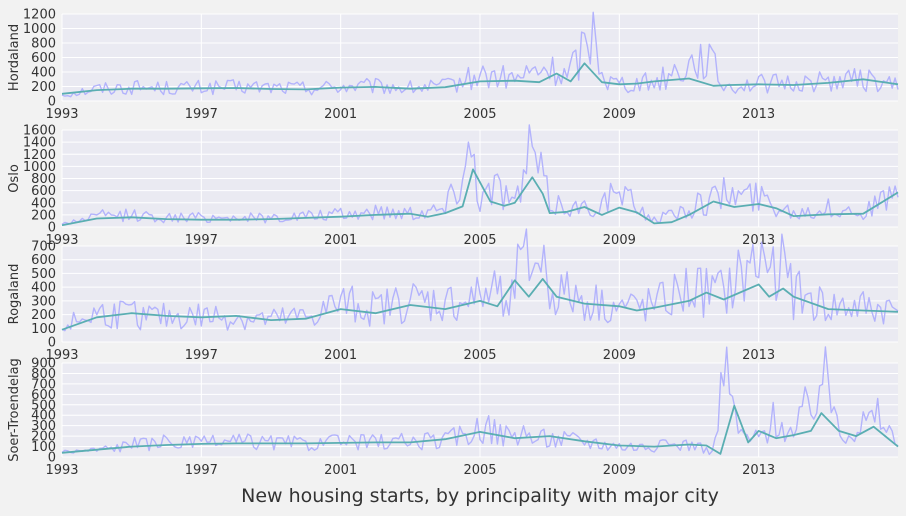 The image size is (906, 516). I want to click on y-axis-label: Oslo, so click(14, 178).